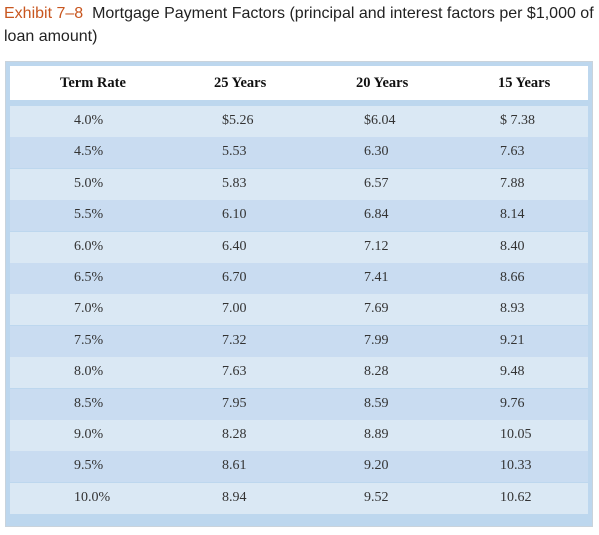 The height and width of the screenshot is (535, 599). I want to click on header-term-rate: Term Rate, so click(93, 83).